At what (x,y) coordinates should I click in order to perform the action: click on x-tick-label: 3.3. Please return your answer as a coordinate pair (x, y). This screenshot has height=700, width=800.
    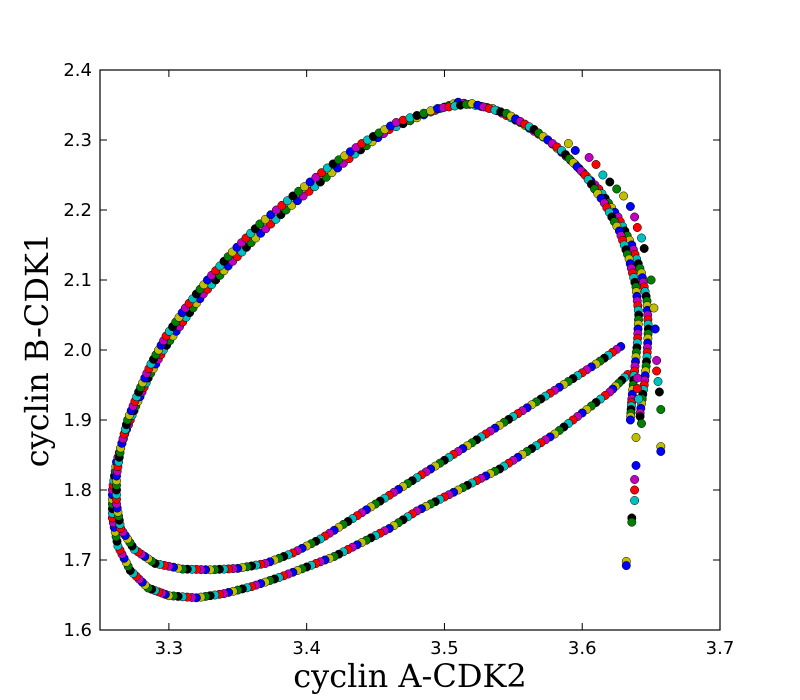
    Looking at the image, I should click on (169, 648).